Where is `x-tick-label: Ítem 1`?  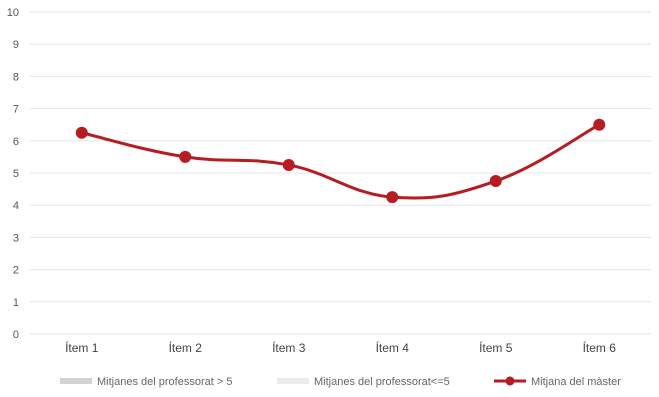 x-tick-label: Ítem 1 is located at coordinates (82, 347).